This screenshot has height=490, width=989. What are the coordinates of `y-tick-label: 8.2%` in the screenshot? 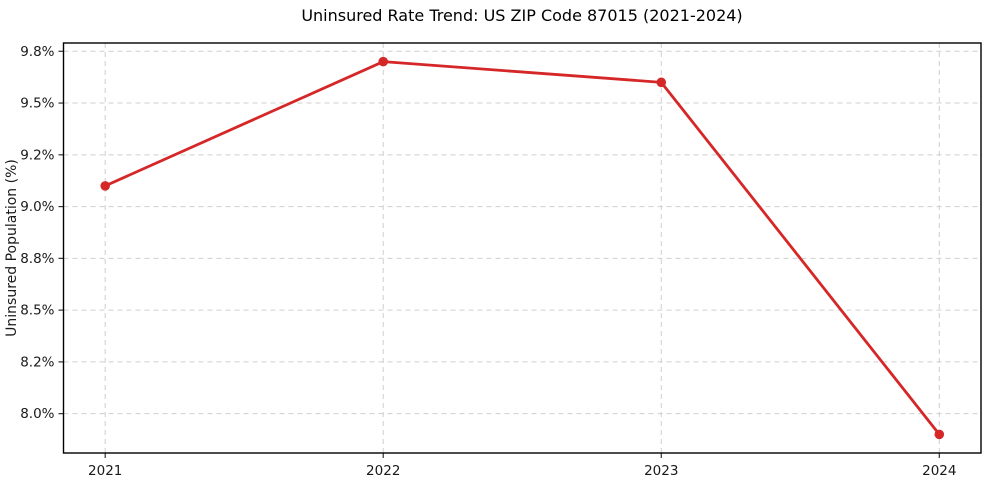 It's located at (37, 362).